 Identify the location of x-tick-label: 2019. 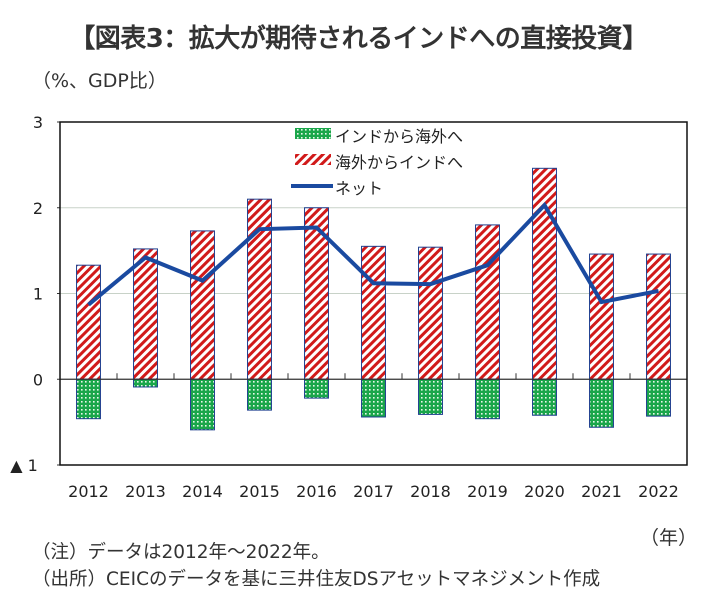
(487, 491).